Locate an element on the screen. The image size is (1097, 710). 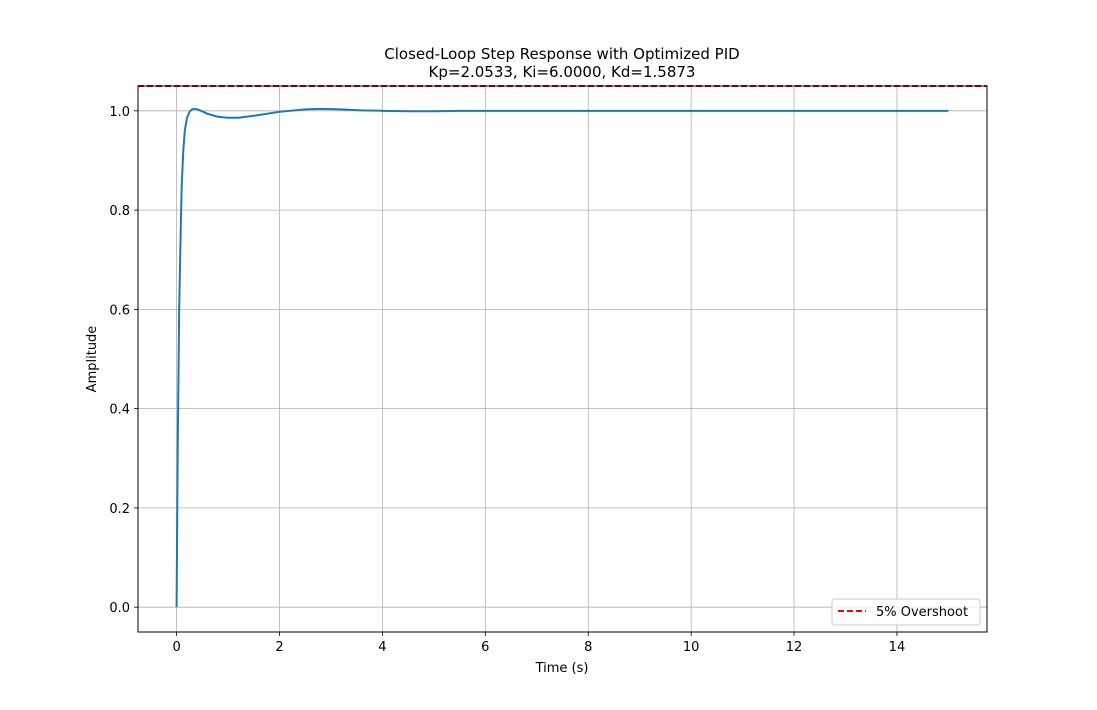
legend-box is located at coordinates (906, 612).